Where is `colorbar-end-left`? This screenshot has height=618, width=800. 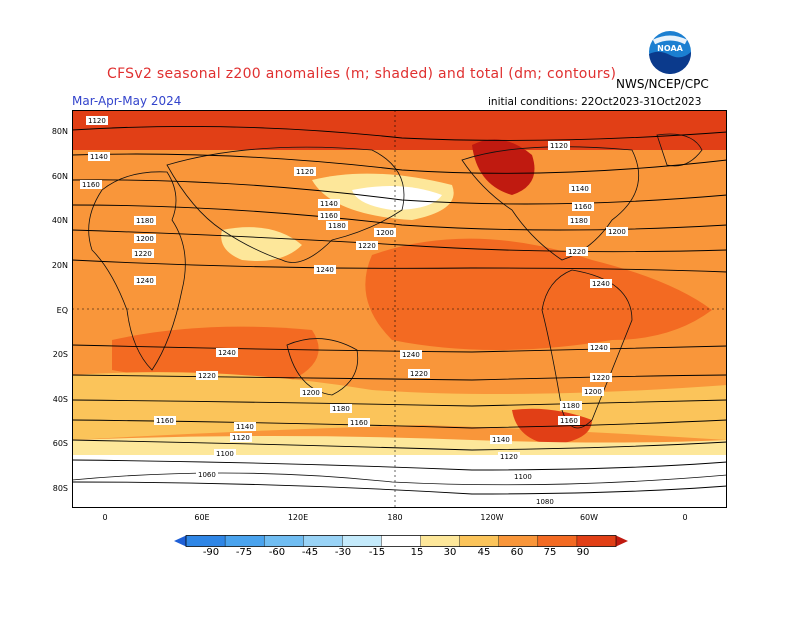
colorbar-end-left is located at coordinates (180, 541).